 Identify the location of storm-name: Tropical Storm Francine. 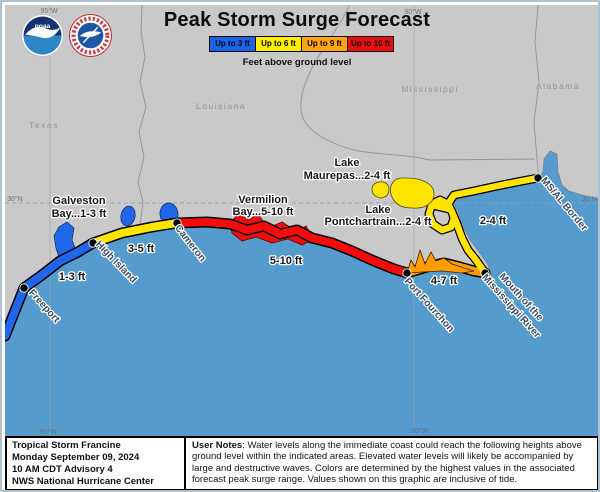
(66, 445).